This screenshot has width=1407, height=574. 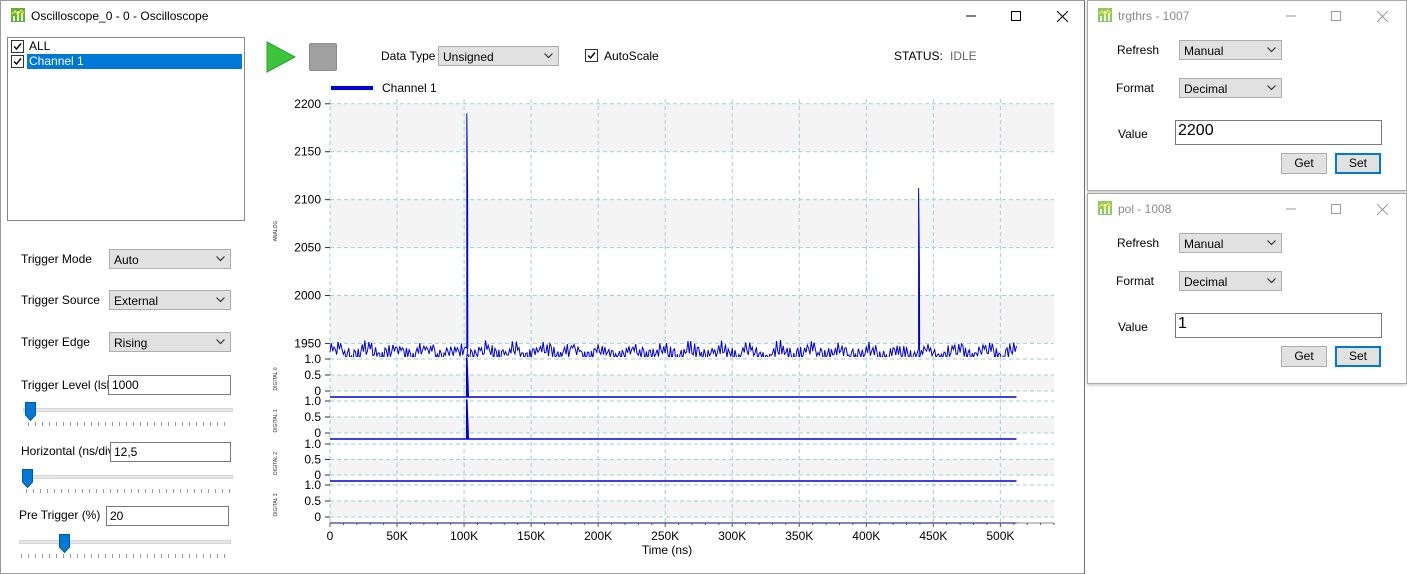 What do you see at coordinates (69, 385) in the screenshot?
I see `trigger-level-label: Trigger Level (lsb)` at bounding box center [69, 385].